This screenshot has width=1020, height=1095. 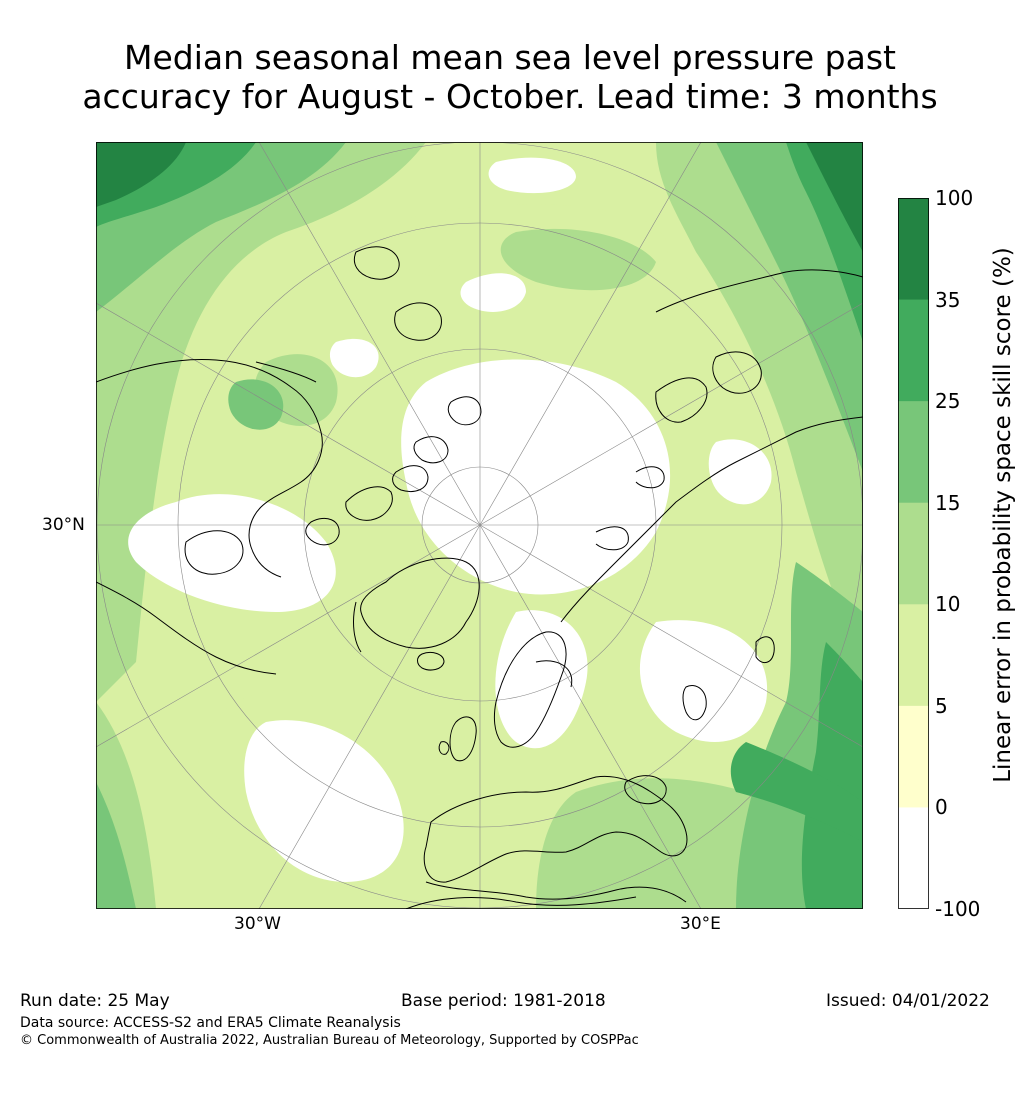 I want to click on latitude-label: 30°N, so click(x=63, y=525).